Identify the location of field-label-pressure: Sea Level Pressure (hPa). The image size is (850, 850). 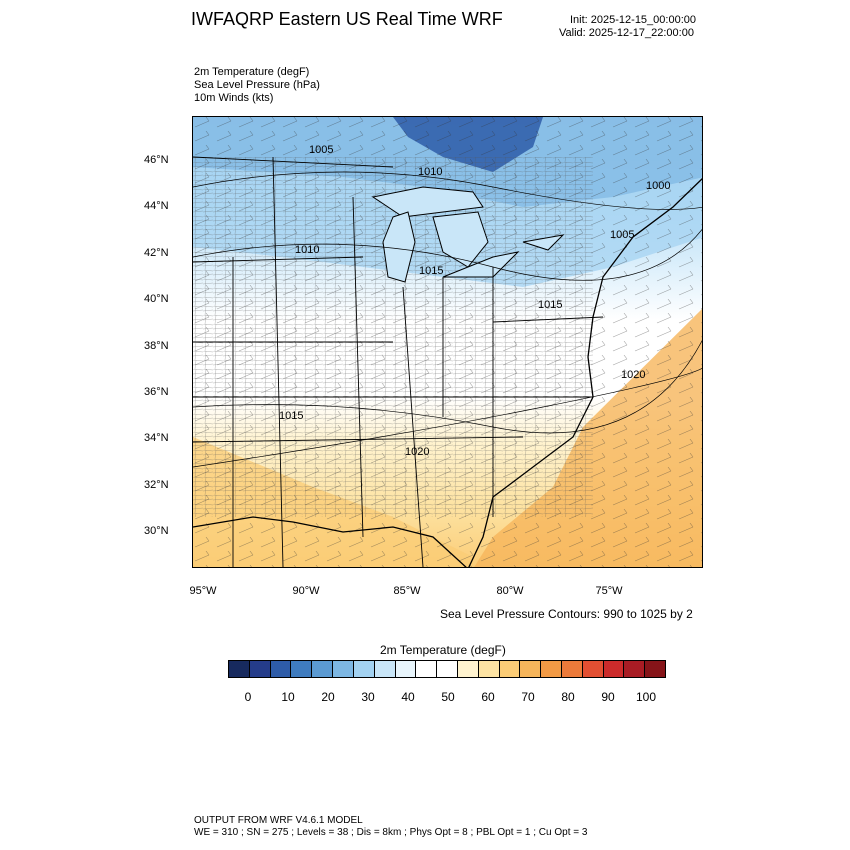
(257, 85).